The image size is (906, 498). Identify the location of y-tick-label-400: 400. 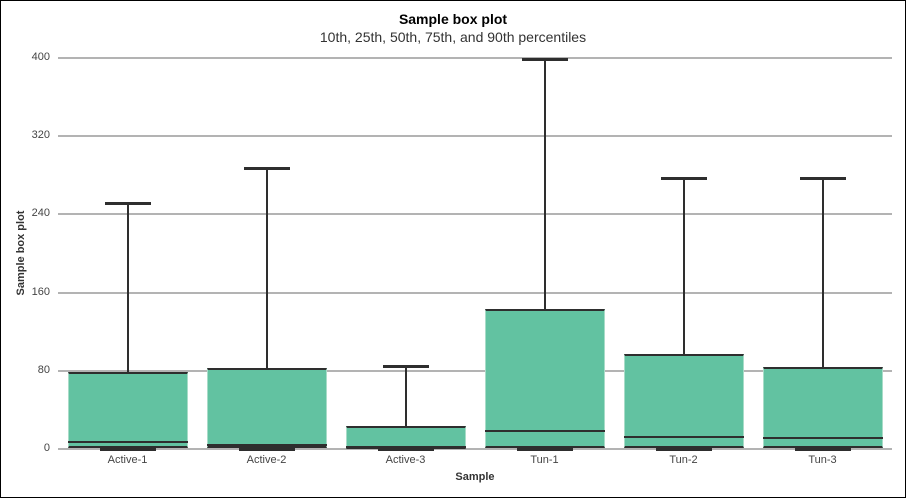
(40, 57).